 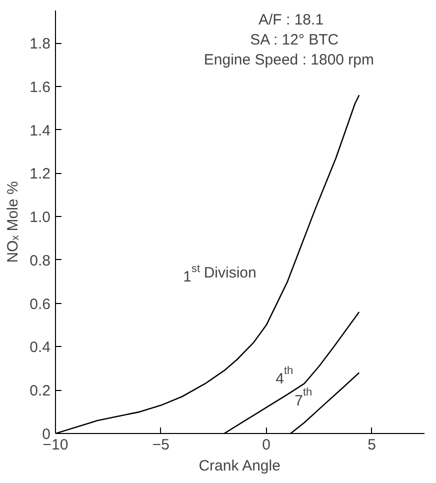 I want to click on annotation: SA : 12° BTC, so click(x=294, y=40).